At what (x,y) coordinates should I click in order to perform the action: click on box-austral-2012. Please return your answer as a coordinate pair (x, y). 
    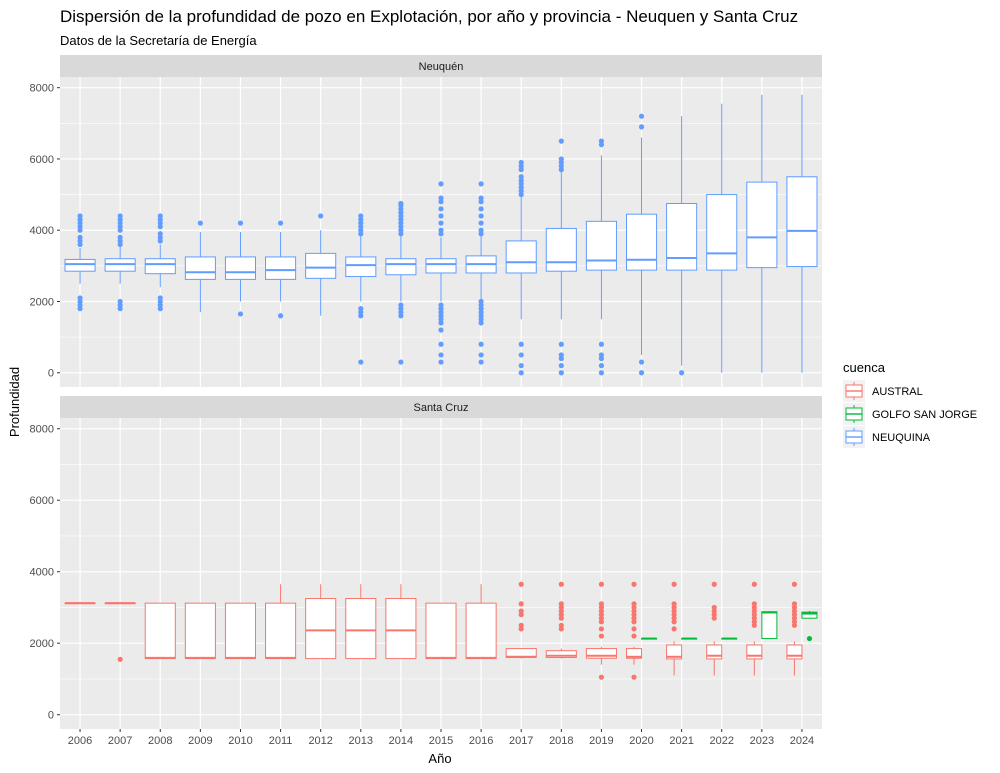
    Looking at the image, I should click on (321, 622).